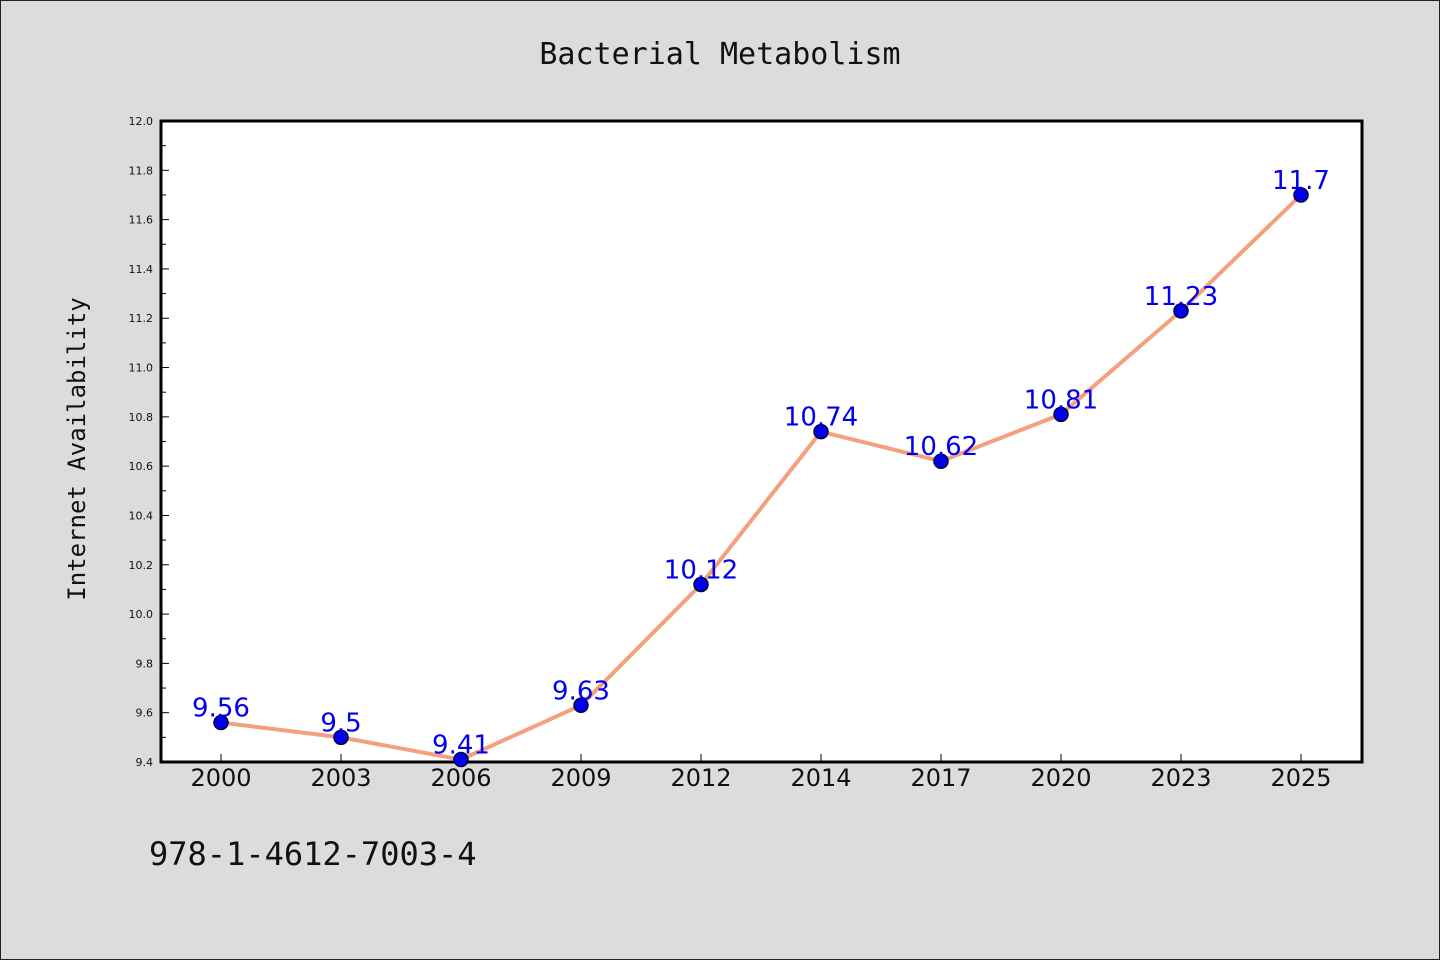 This screenshot has width=1440, height=960. Describe the element at coordinates (820, 778) in the screenshot. I see `x-tick-label: 2014` at that location.